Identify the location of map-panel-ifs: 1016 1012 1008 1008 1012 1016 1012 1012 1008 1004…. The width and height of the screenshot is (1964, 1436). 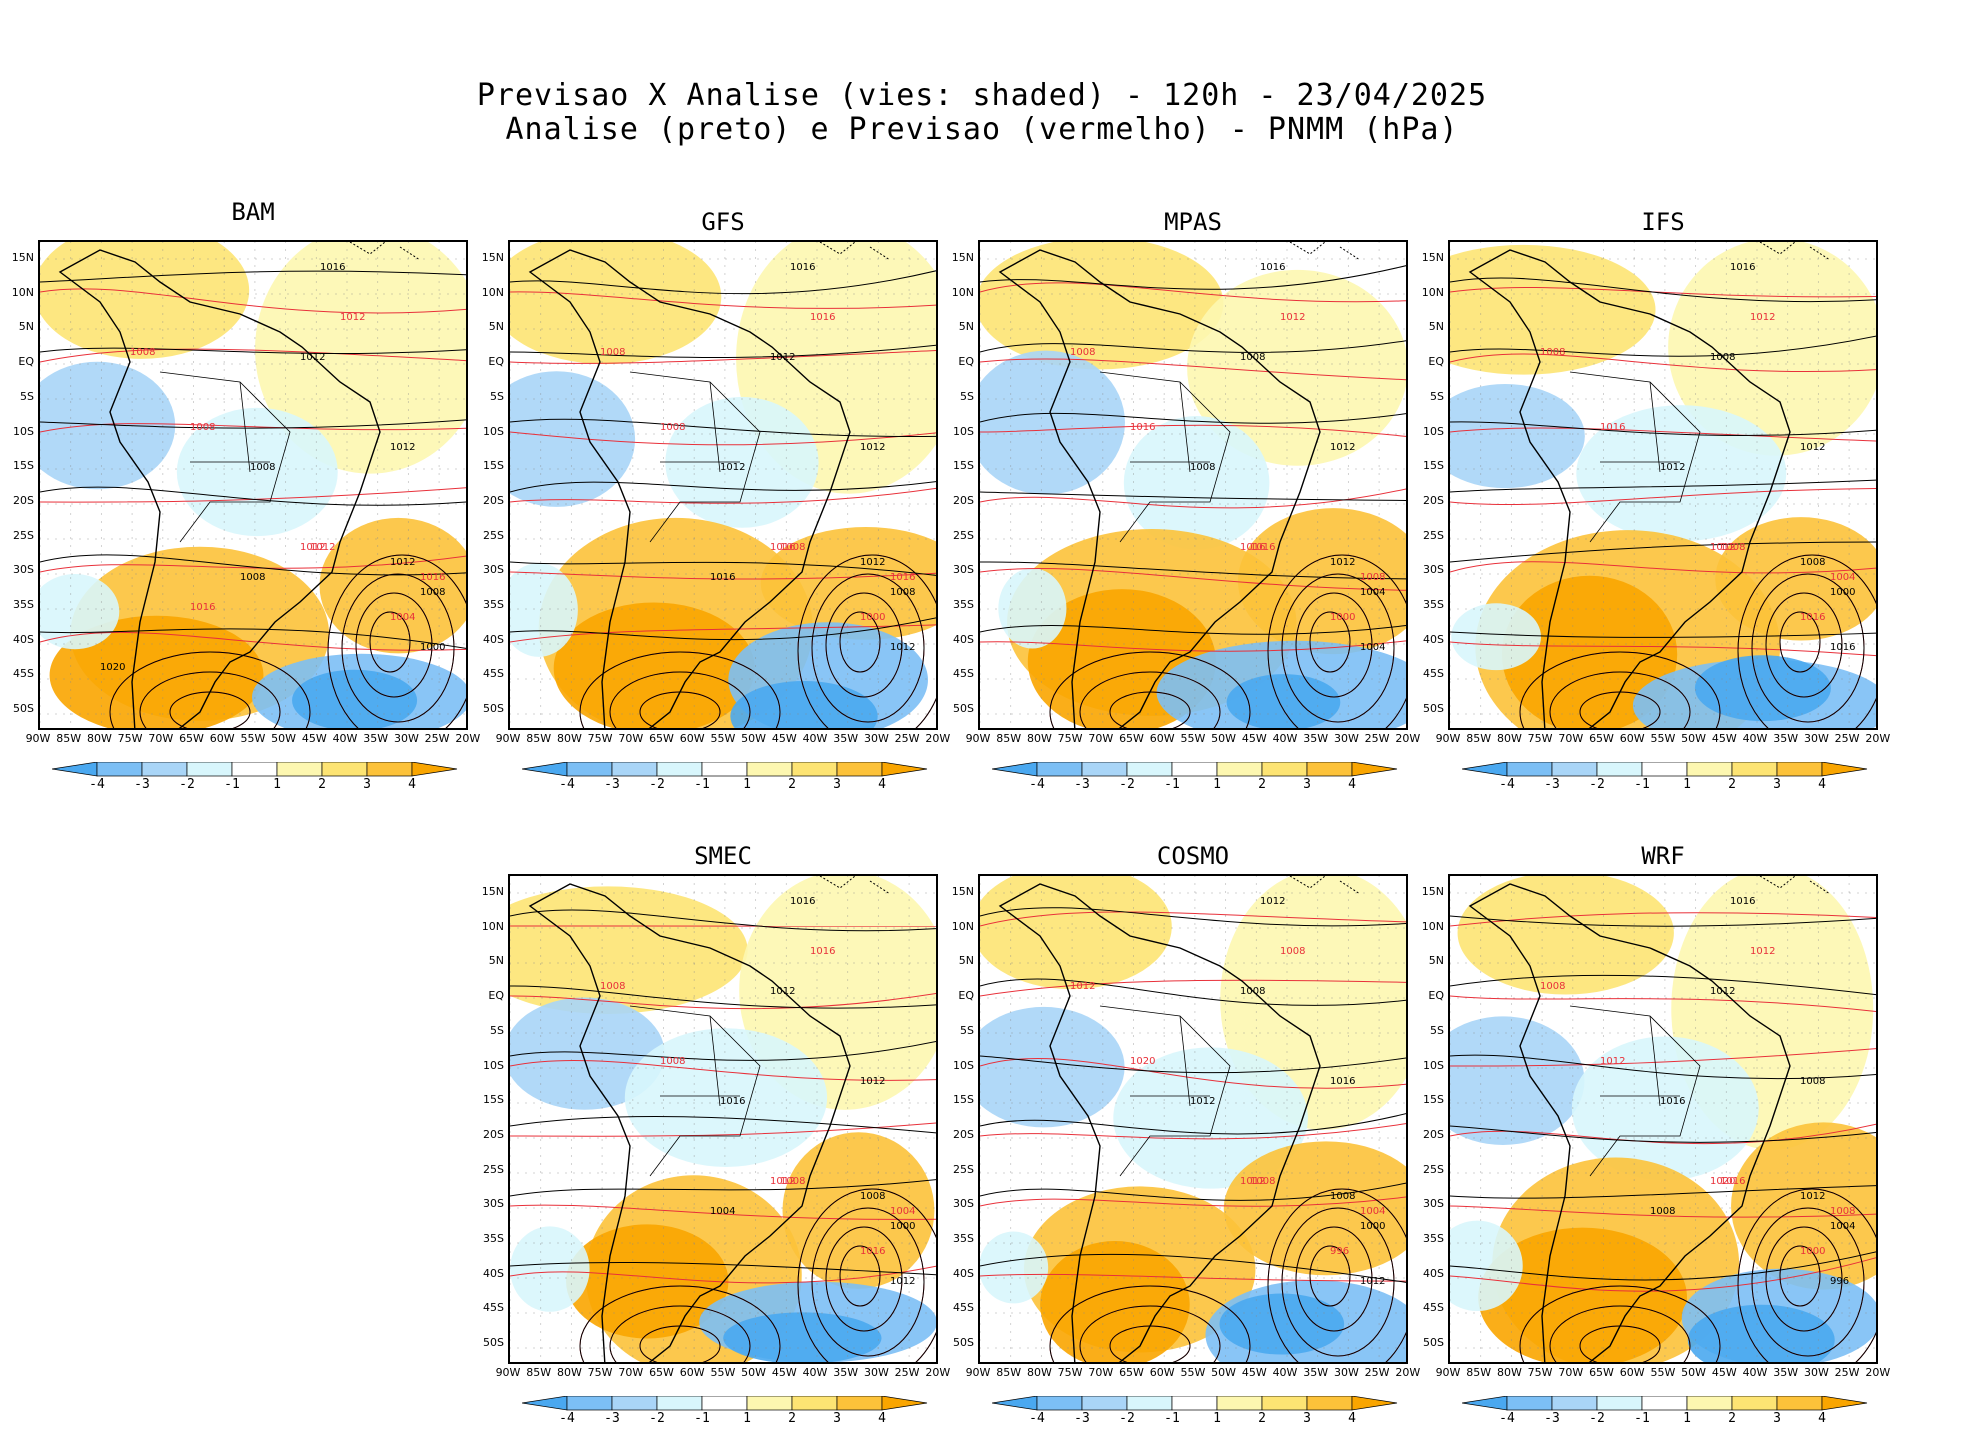
(1663, 485).